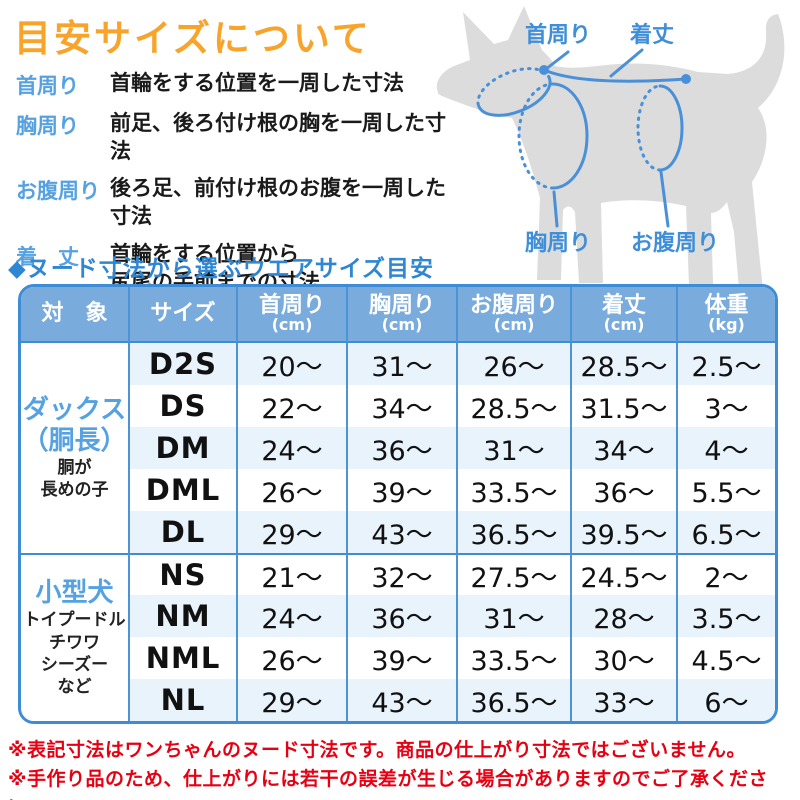 The height and width of the screenshot is (800, 800). I want to click on size-cell: NML, so click(182, 658).